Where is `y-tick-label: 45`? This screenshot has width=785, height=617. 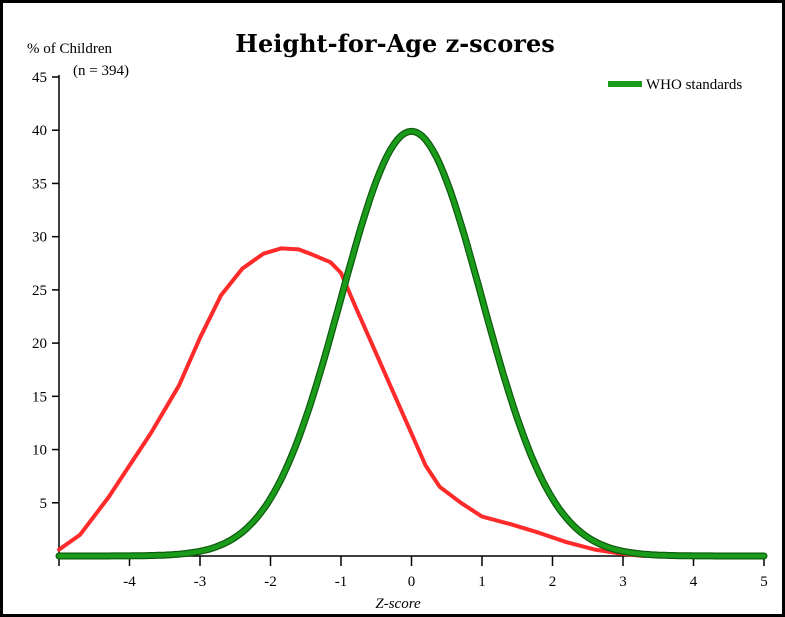 y-tick-label: 45 is located at coordinates (39, 78).